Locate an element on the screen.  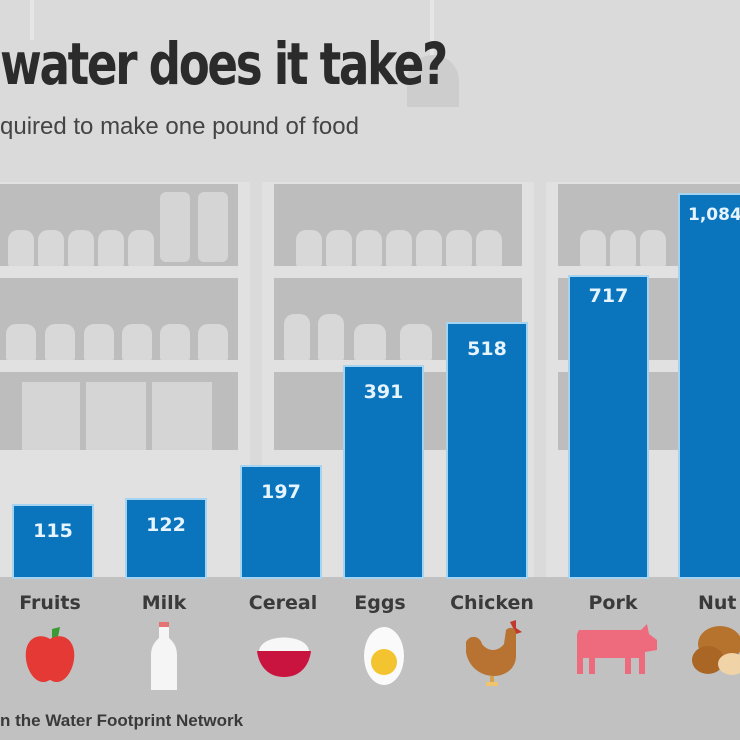
pendant-lamp-icon is located at coordinates (433, 81).